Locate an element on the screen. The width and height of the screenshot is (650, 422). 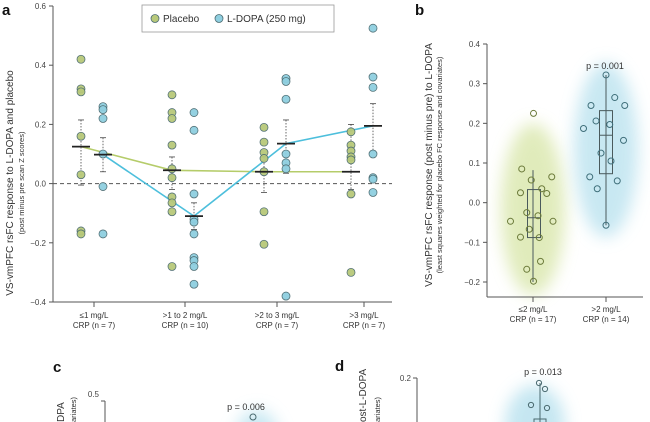
panel-b-xtick-label: CRP (n = 17) is located at coordinates (533, 319).